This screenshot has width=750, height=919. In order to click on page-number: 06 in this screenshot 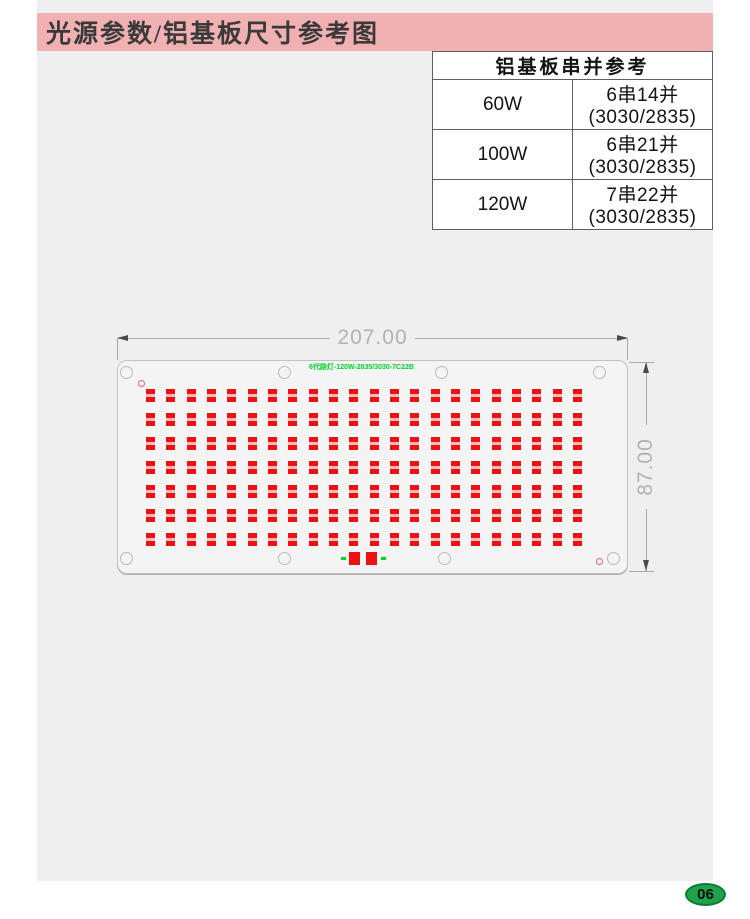, I will do `click(705, 894)`.